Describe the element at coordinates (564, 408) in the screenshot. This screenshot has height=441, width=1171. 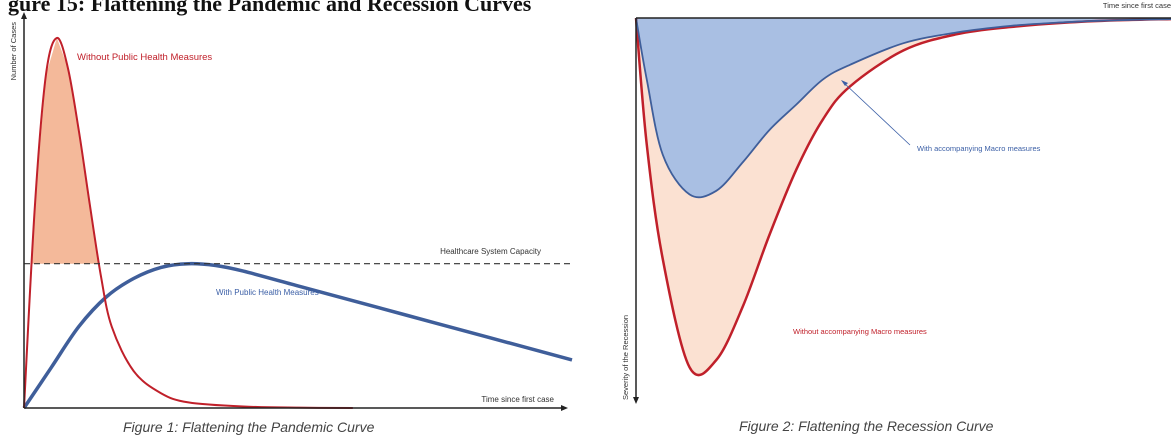
I see `x-axis-arrow` at that location.